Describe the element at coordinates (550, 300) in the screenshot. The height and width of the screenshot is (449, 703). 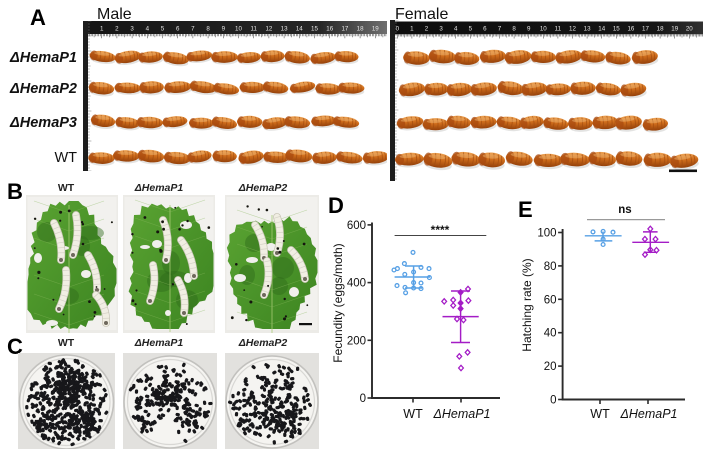
I see `svg-text: 60` at that location.